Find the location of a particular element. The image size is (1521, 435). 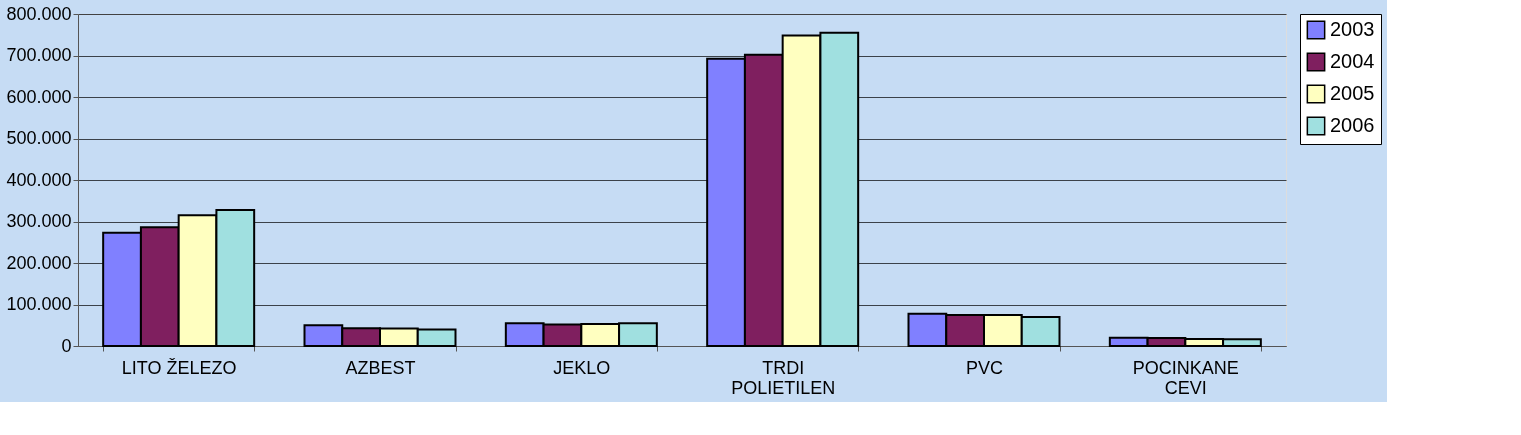

legend-label: 2006 is located at coordinates (1352, 125).